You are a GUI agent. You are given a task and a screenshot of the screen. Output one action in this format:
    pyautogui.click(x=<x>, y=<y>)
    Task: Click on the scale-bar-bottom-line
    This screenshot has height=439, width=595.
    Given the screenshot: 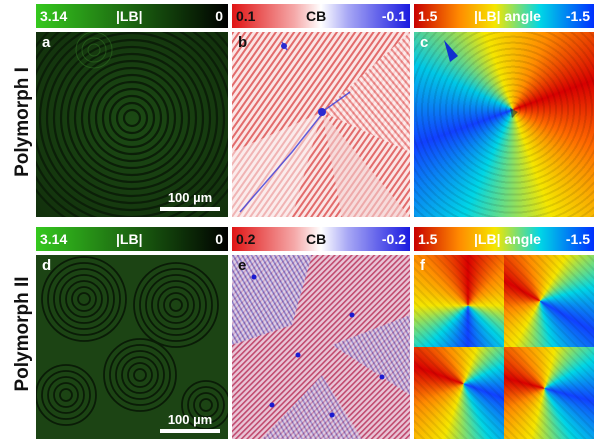 What is the action you would take?
    pyautogui.click(x=190, y=431)
    